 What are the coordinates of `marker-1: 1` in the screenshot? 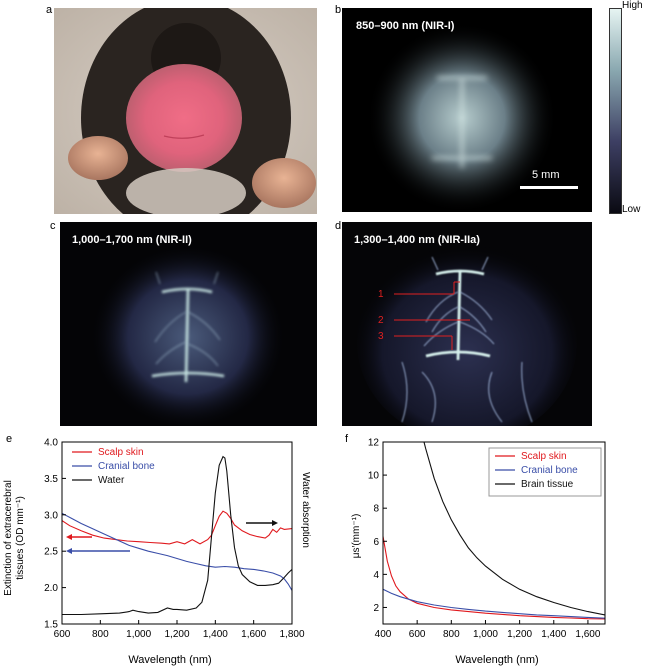 It's located at (381, 294).